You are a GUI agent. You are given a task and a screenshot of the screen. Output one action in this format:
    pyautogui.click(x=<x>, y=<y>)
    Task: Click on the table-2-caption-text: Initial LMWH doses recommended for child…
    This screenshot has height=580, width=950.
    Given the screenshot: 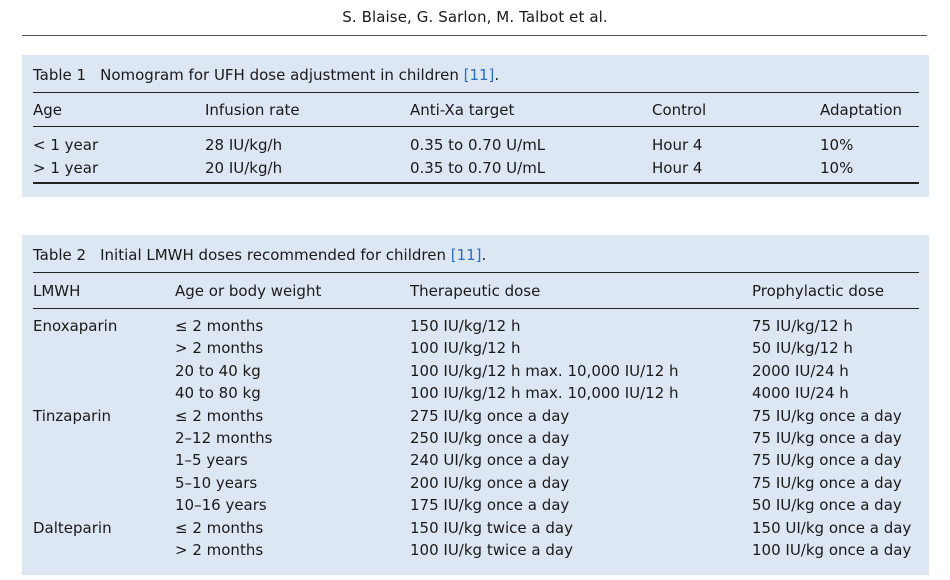 What is the action you would take?
    pyautogui.click(x=275, y=255)
    